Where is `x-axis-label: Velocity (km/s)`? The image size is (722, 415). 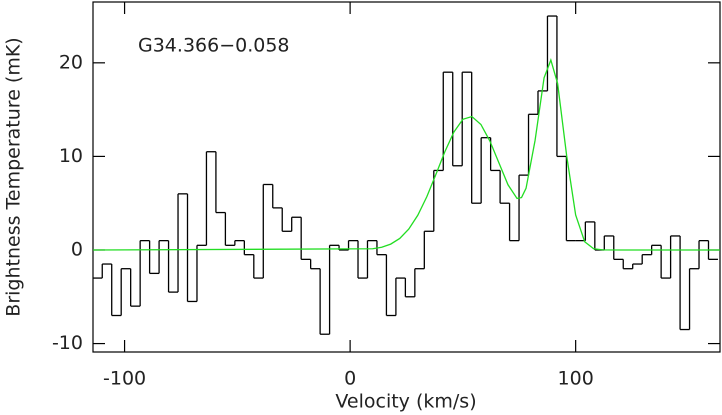
x-axis-label: Velocity (km/s) is located at coordinates (405, 402).